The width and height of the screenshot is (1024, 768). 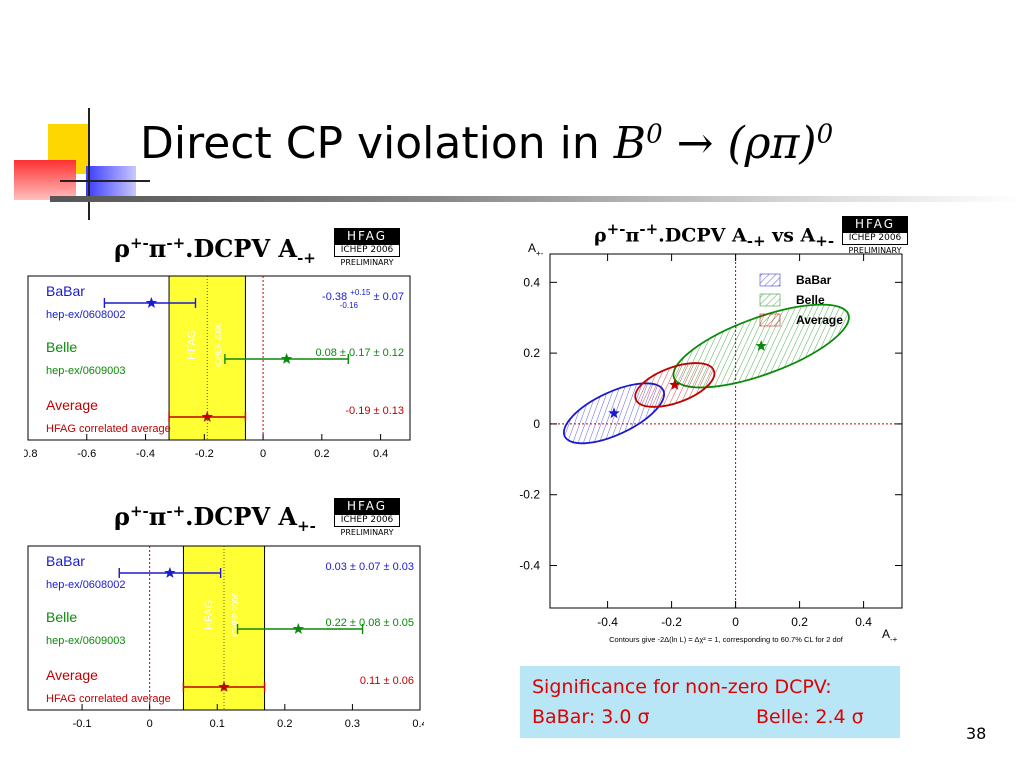 I want to click on logo-vertical-line, so click(x=89, y=164).